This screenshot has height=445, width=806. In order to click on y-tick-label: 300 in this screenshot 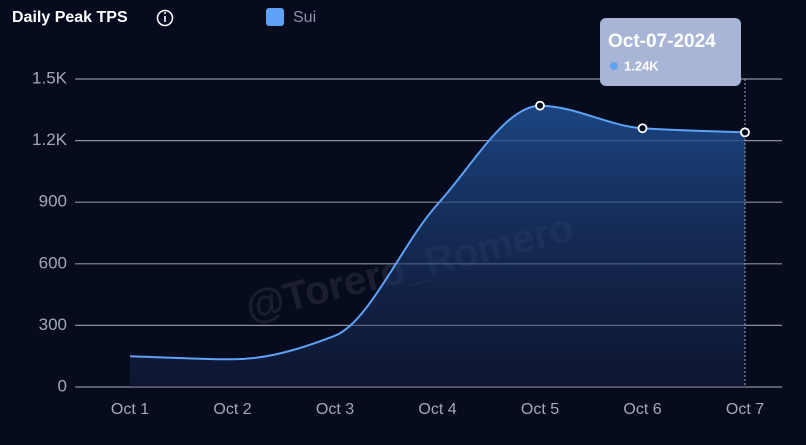, I will do `click(53, 324)`.